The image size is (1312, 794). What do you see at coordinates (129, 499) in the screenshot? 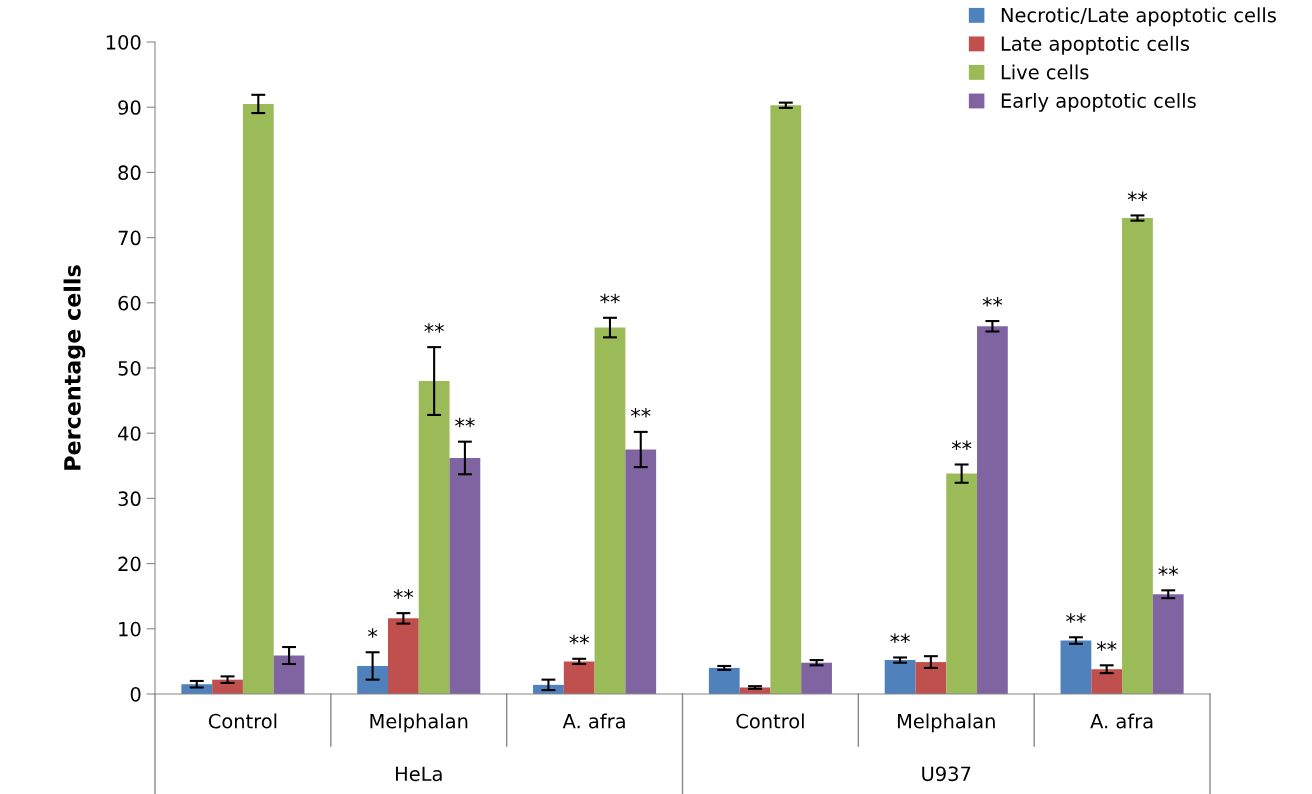
I see `y-tick-label: 30` at bounding box center [129, 499].